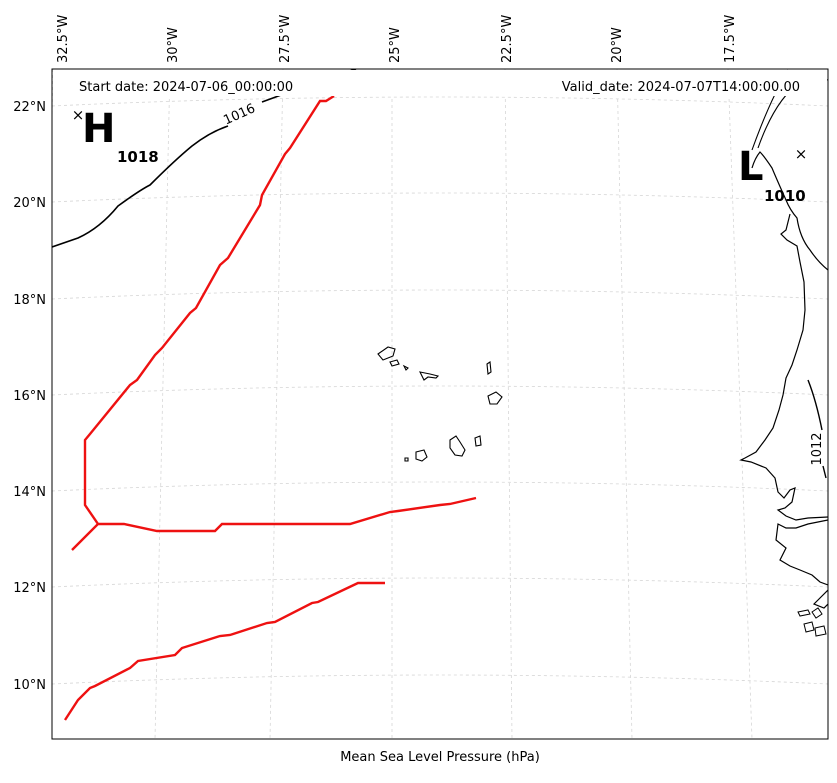  I want to click on bijagos-islands, so click(812, 622).